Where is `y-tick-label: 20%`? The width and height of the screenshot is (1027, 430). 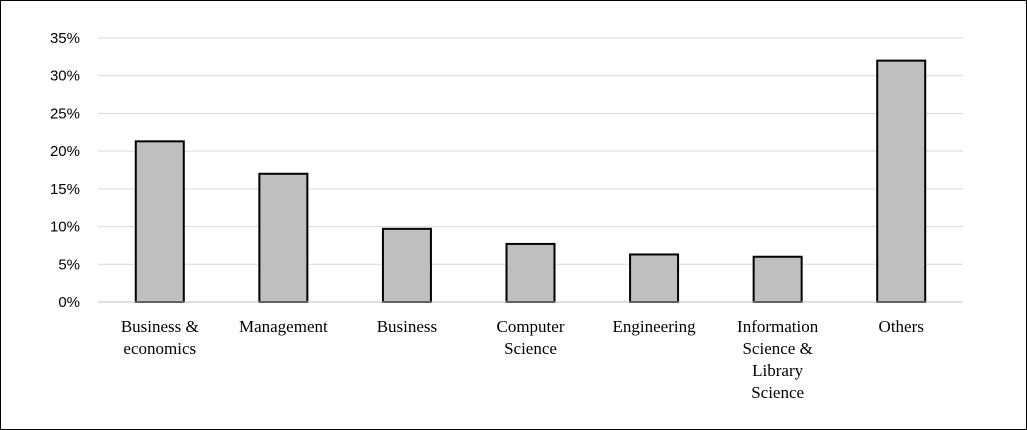 y-tick-label: 20% is located at coordinates (65, 151).